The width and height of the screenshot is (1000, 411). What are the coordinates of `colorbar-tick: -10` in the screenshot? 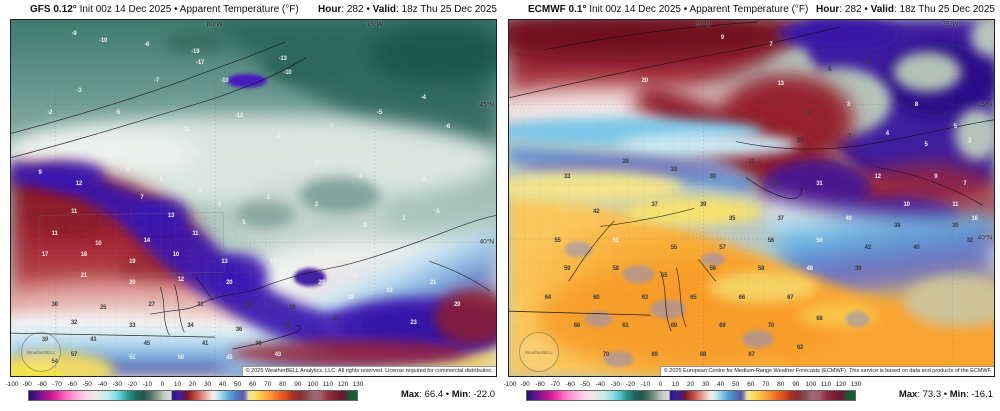 It's located at (645, 384).